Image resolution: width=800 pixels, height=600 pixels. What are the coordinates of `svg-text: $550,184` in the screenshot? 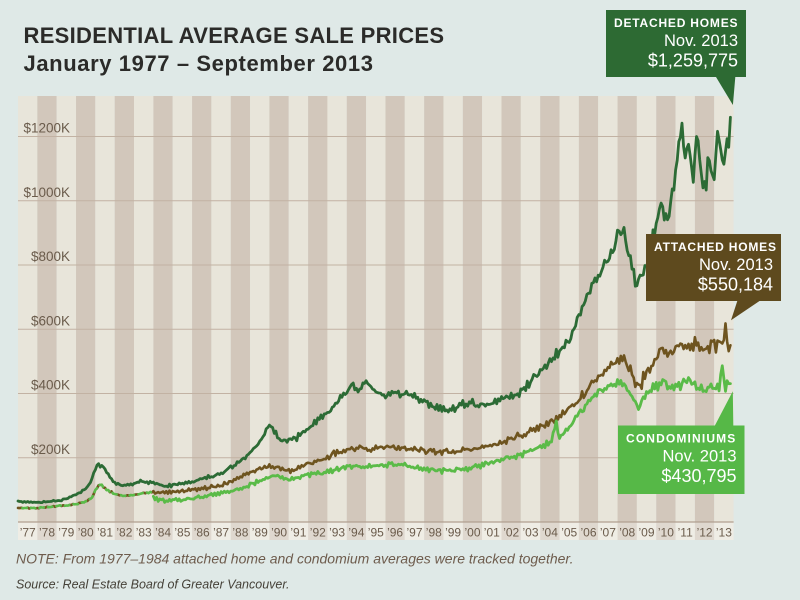 It's located at (735, 285).